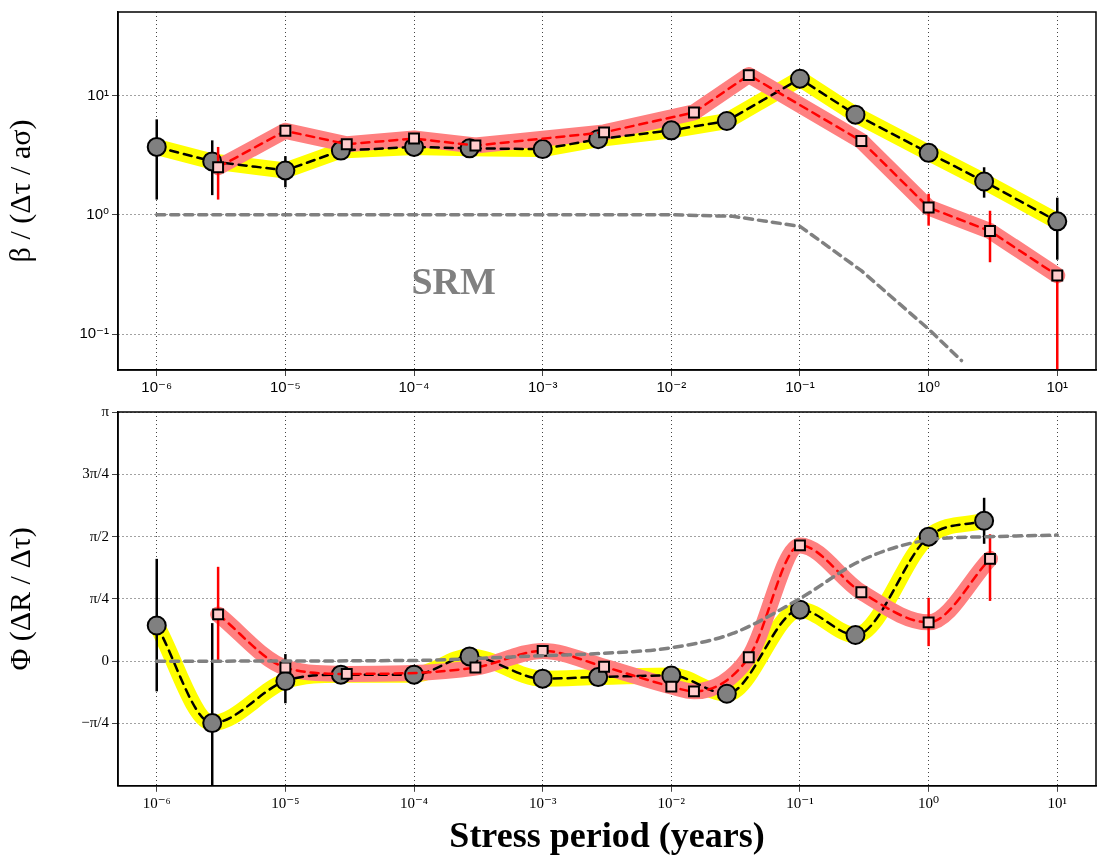 Image resolution: width=1107 pixels, height=863 pixels. Describe the element at coordinates (453, 280) in the screenshot. I see `series-label: SRM` at that location.